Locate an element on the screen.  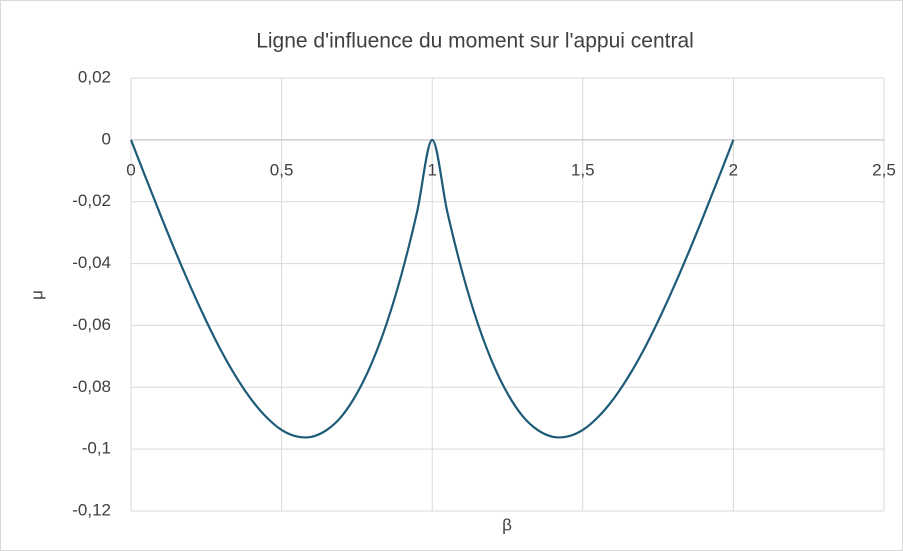
y-axis-label: μ is located at coordinates (36, 295).